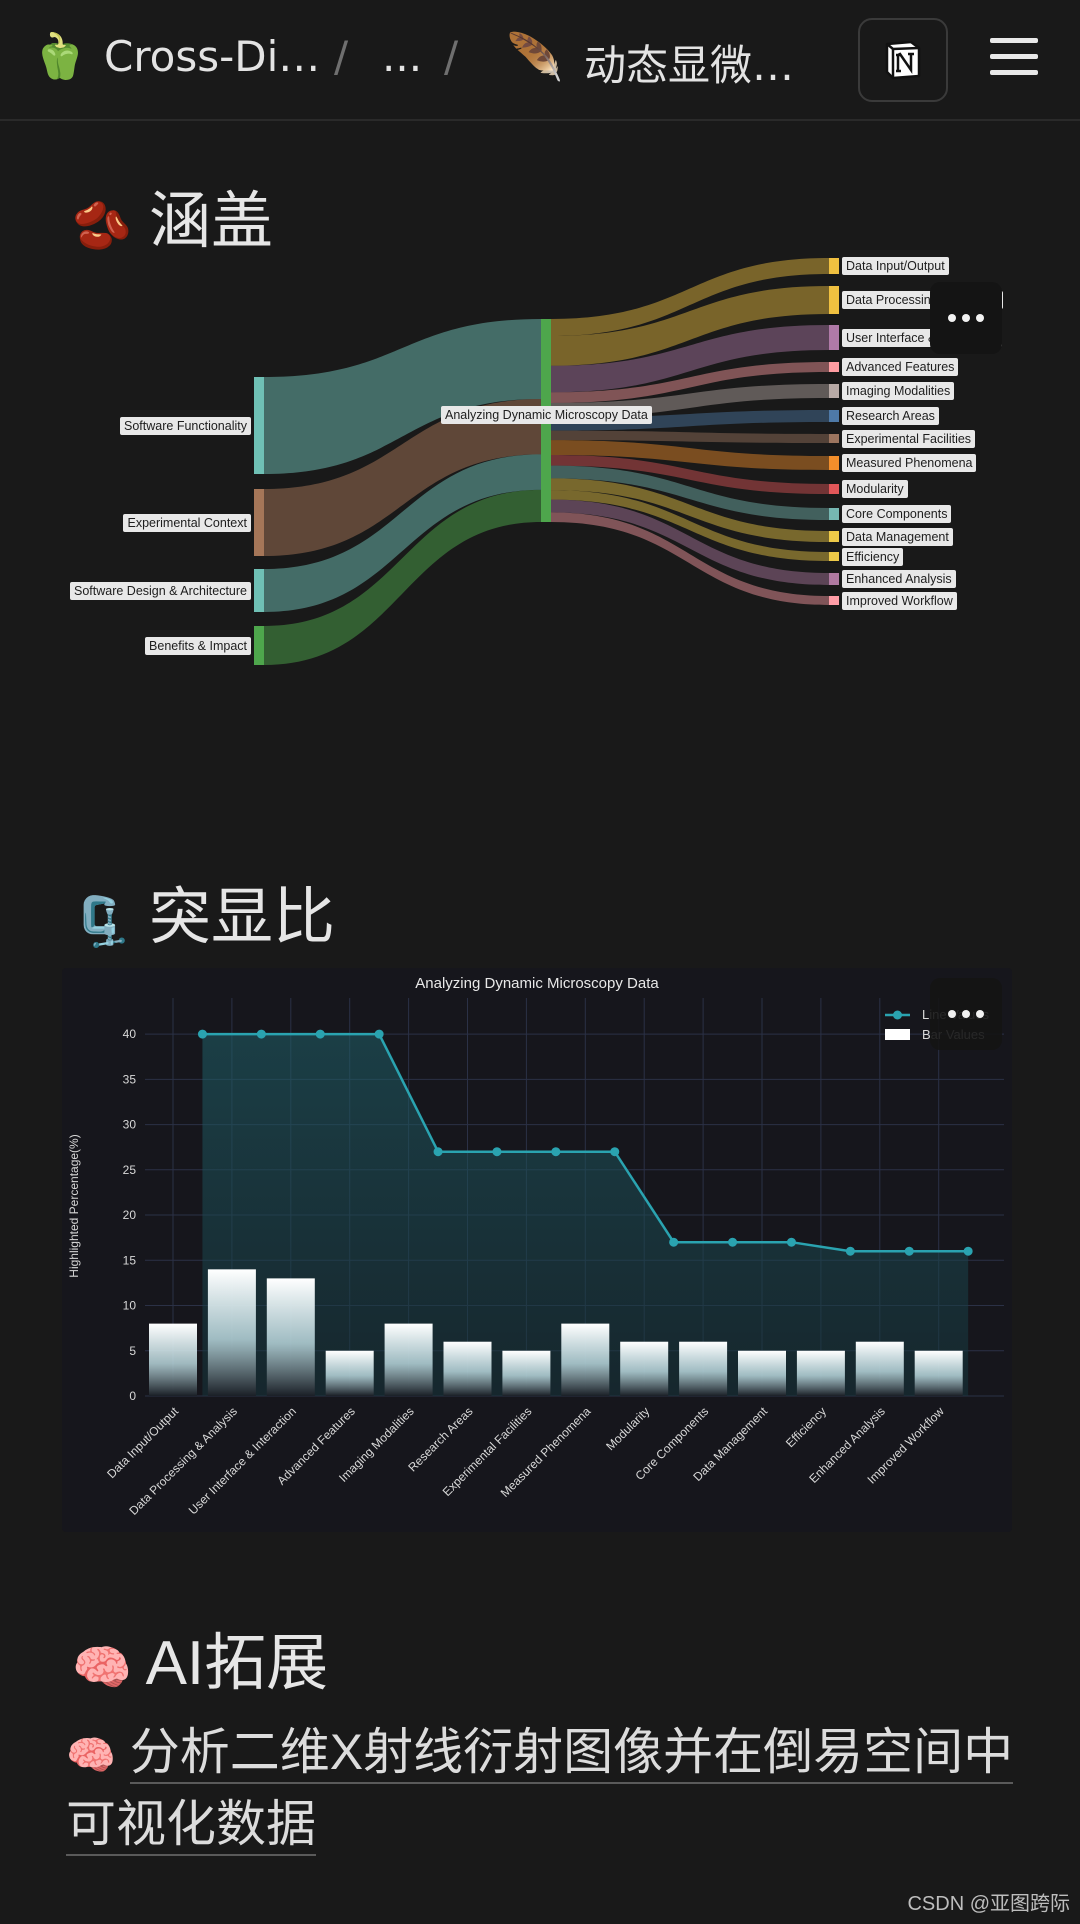 The width and height of the screenshot is (1080, 1924). I want to click on ai-title: AI拓展, so click(237, 1663).